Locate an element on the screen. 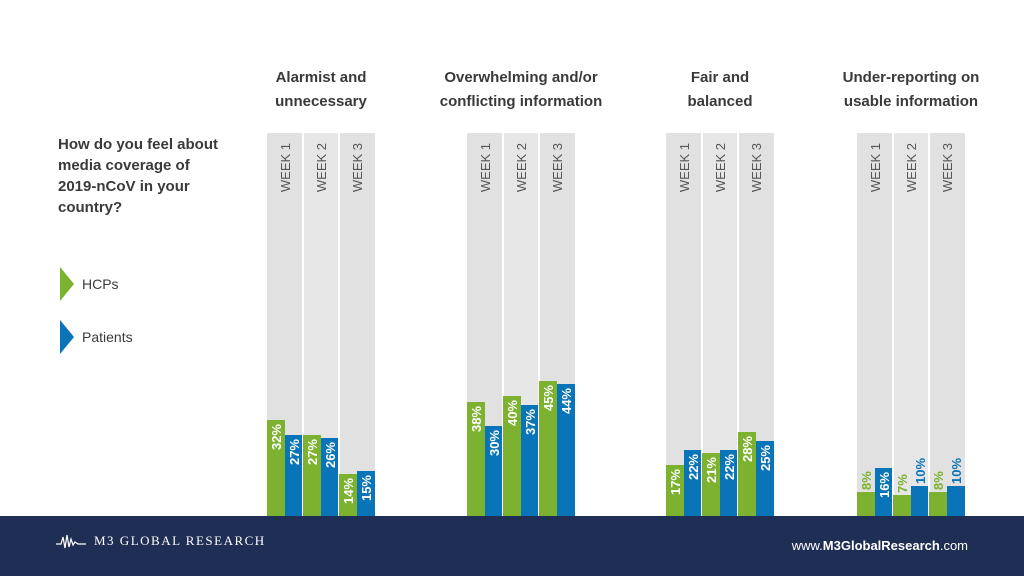 The image size is (1024, 576). data-label: 17% is located at coordinates (675, 482).